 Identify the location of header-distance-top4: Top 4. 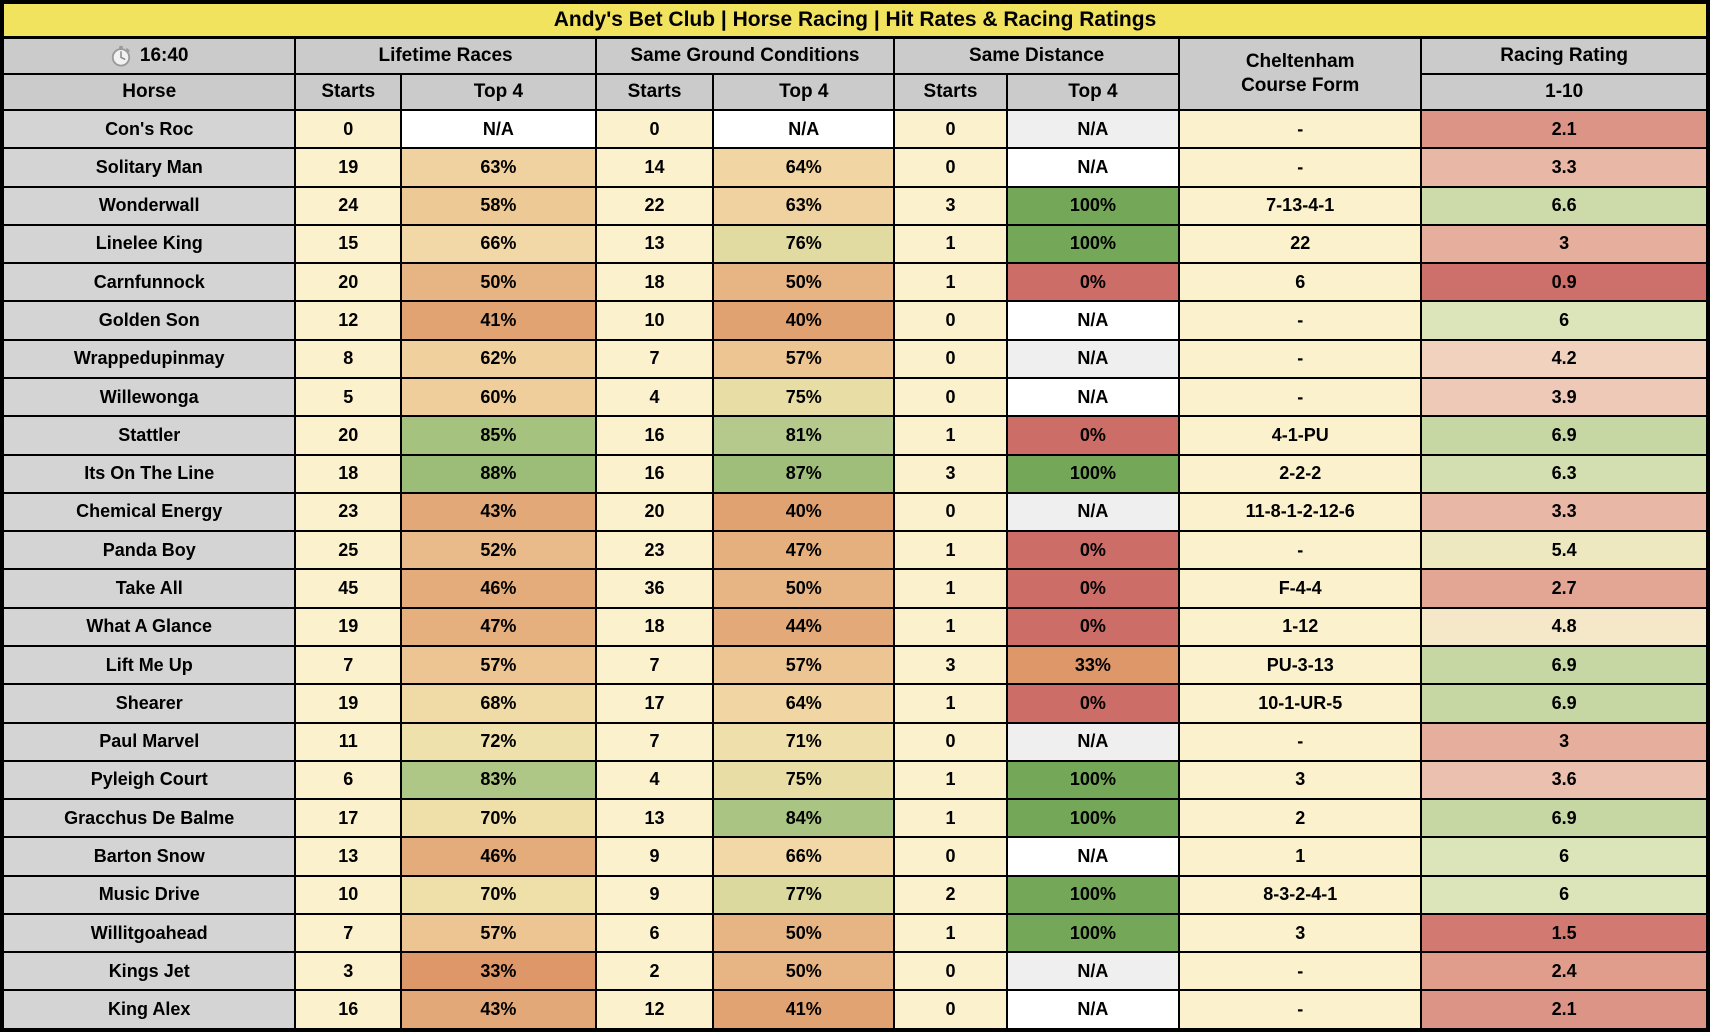
(1093, 92).